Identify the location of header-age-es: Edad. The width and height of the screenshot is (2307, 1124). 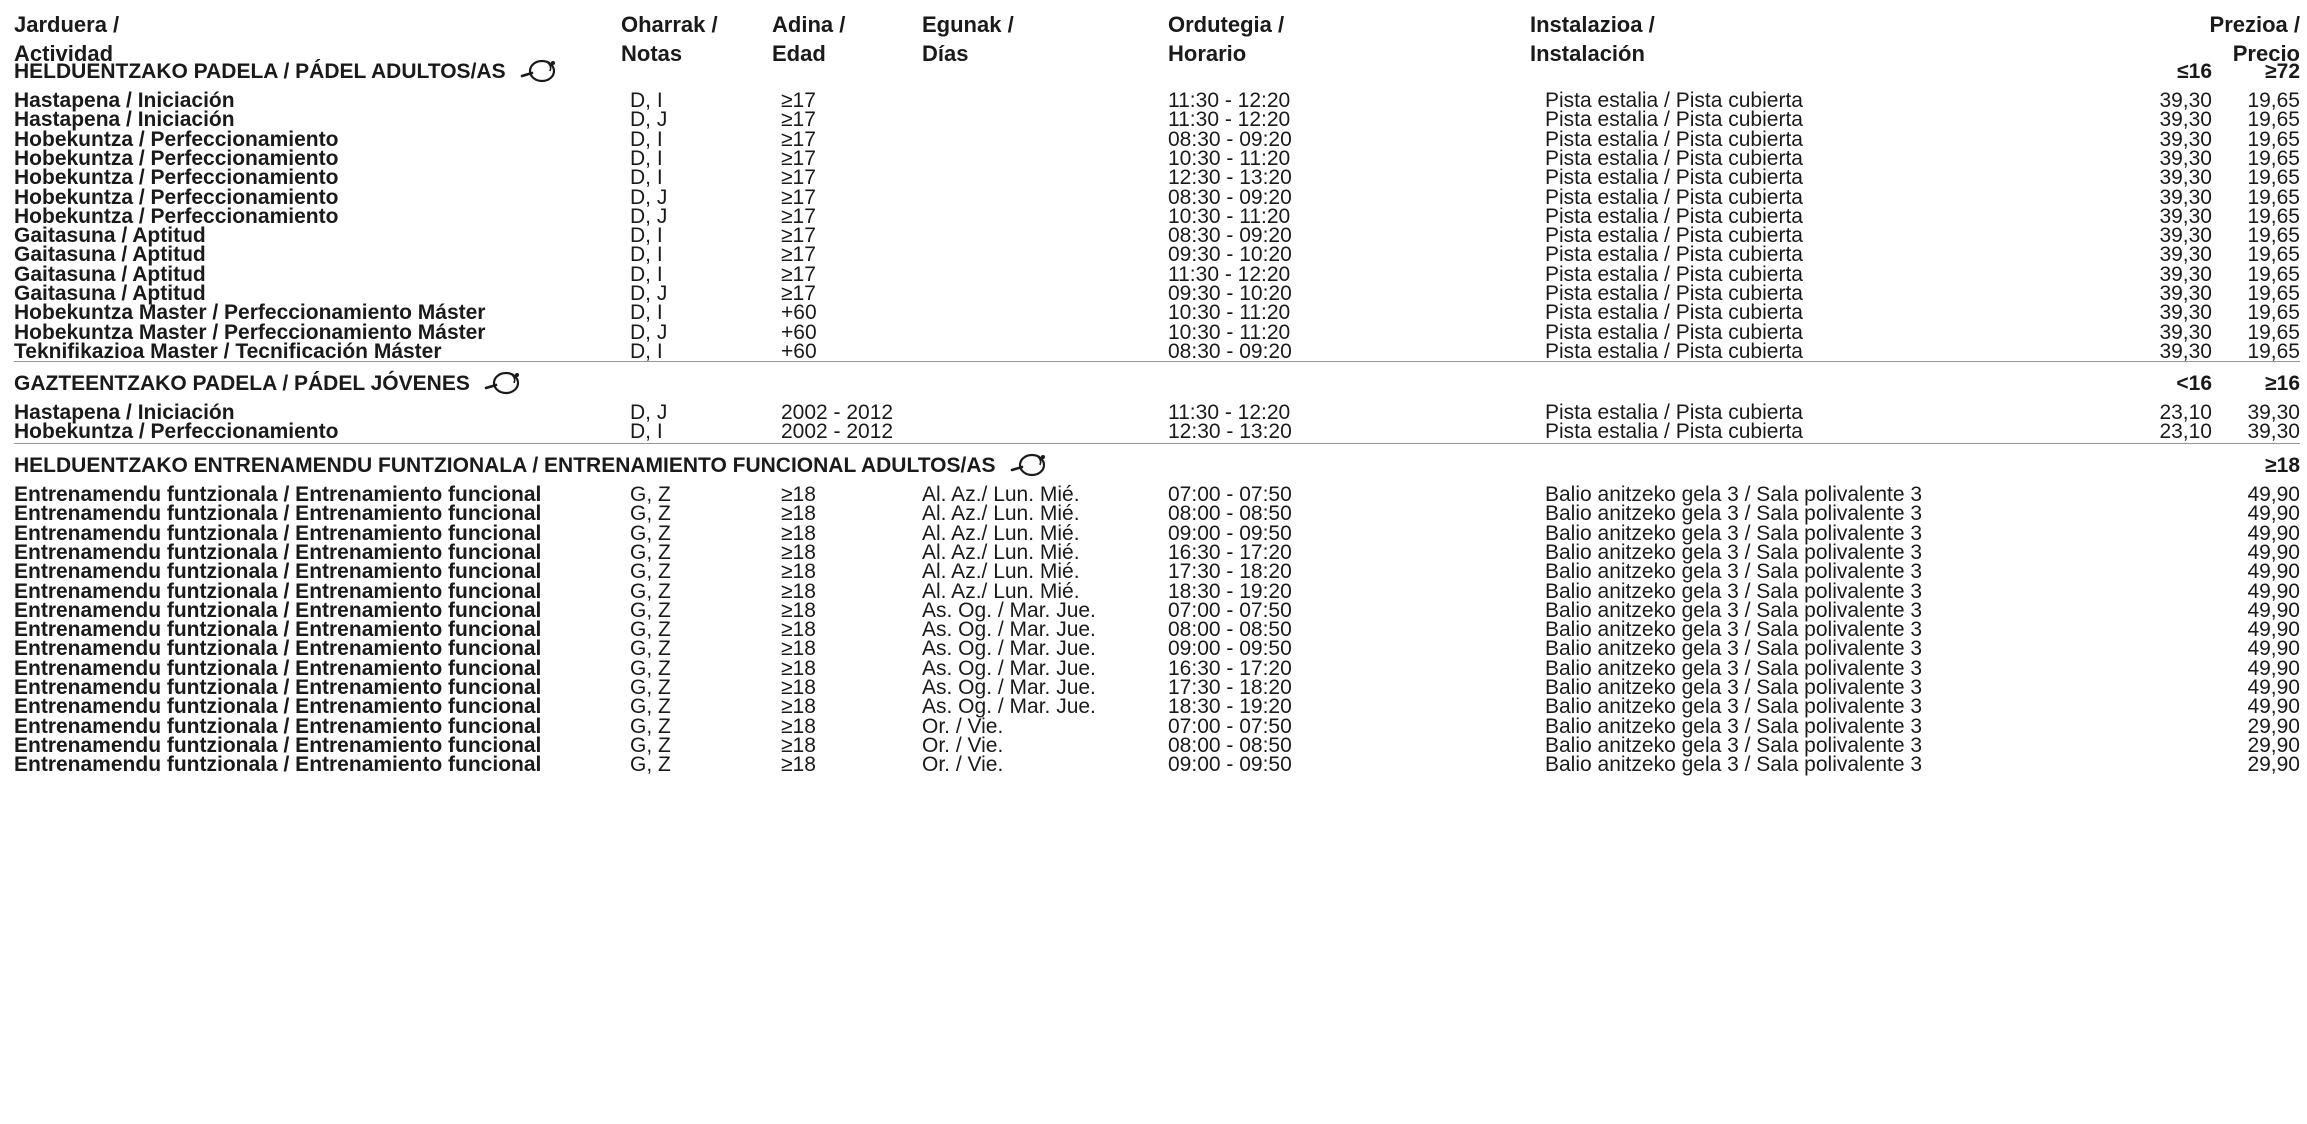
(799, 53).